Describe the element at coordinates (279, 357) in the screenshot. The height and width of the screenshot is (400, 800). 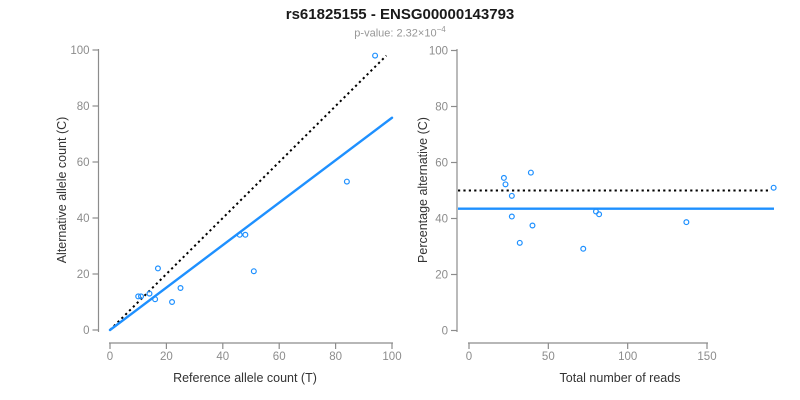
I see `x-tick-label: 60` at that location.